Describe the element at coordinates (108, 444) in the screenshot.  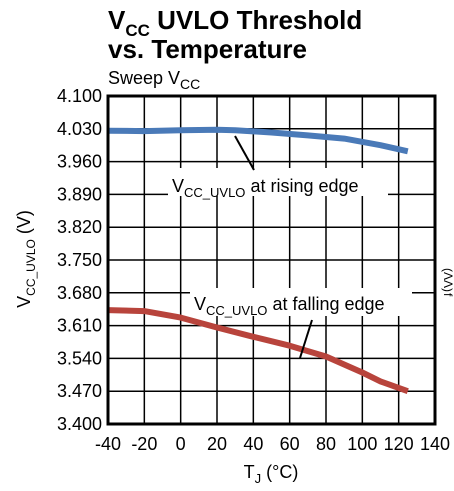
I see `x-tick-label: -40` at that location.